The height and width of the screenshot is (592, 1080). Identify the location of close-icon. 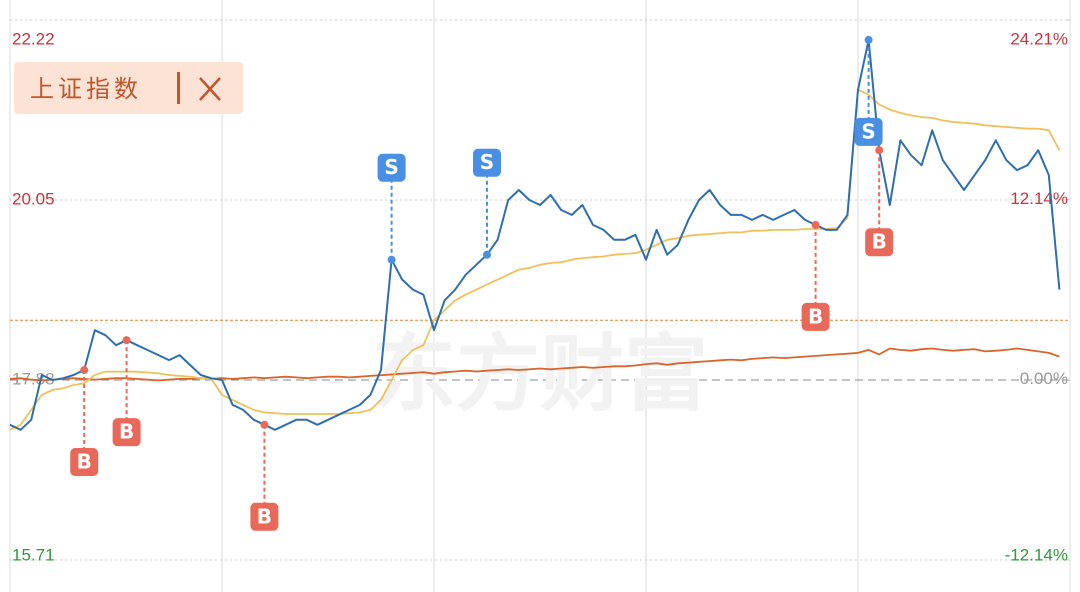
(210, 89).